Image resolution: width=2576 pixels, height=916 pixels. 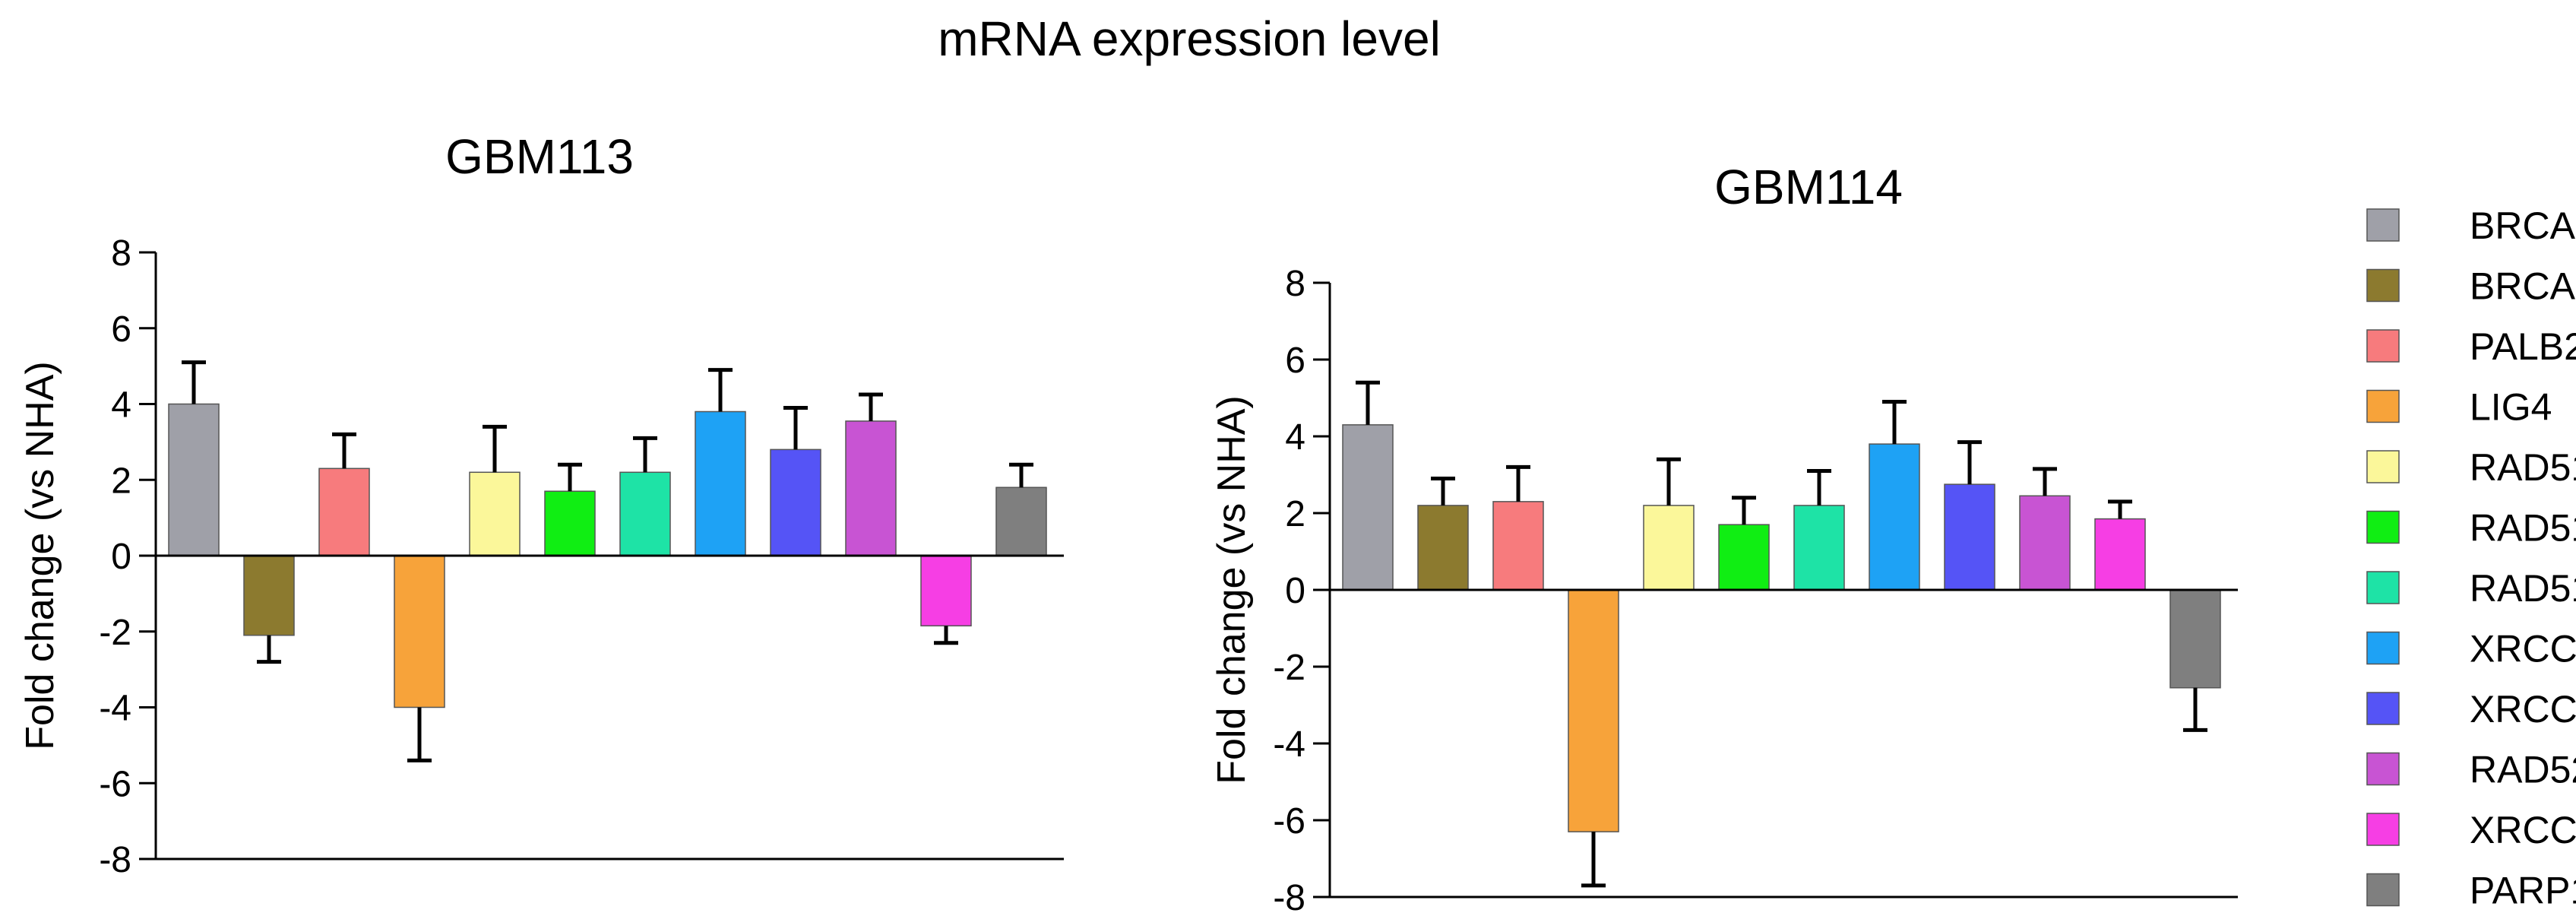 I want to click on legend-label-rad51d: RAD51D, so click(x=2523, y=588).